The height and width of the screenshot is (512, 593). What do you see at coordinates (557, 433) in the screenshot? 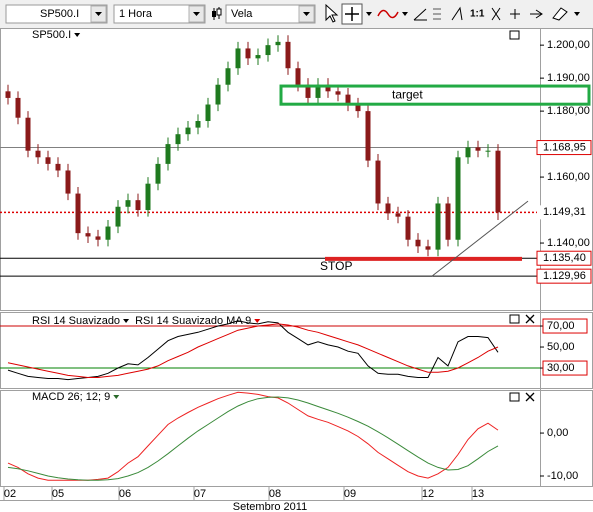
I see `y-tick-label: 0,00` at bounding box center [557, 433].